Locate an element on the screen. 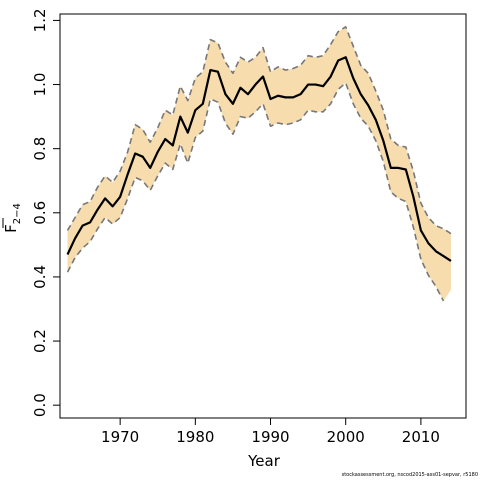  y-axis-title: F2−4 is located at coordinates (12, 218).